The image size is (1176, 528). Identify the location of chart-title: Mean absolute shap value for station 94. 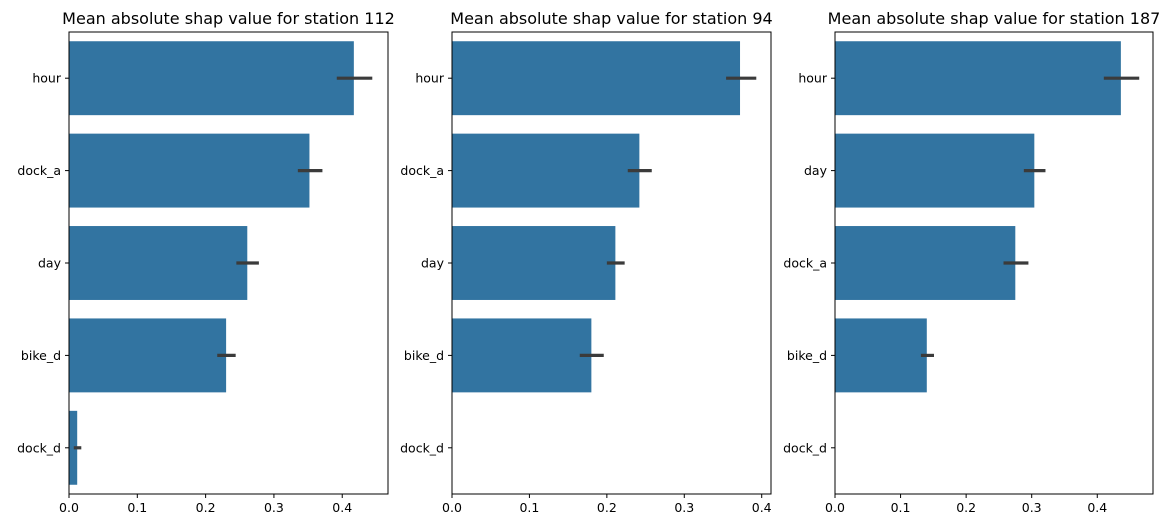
(611, 18).